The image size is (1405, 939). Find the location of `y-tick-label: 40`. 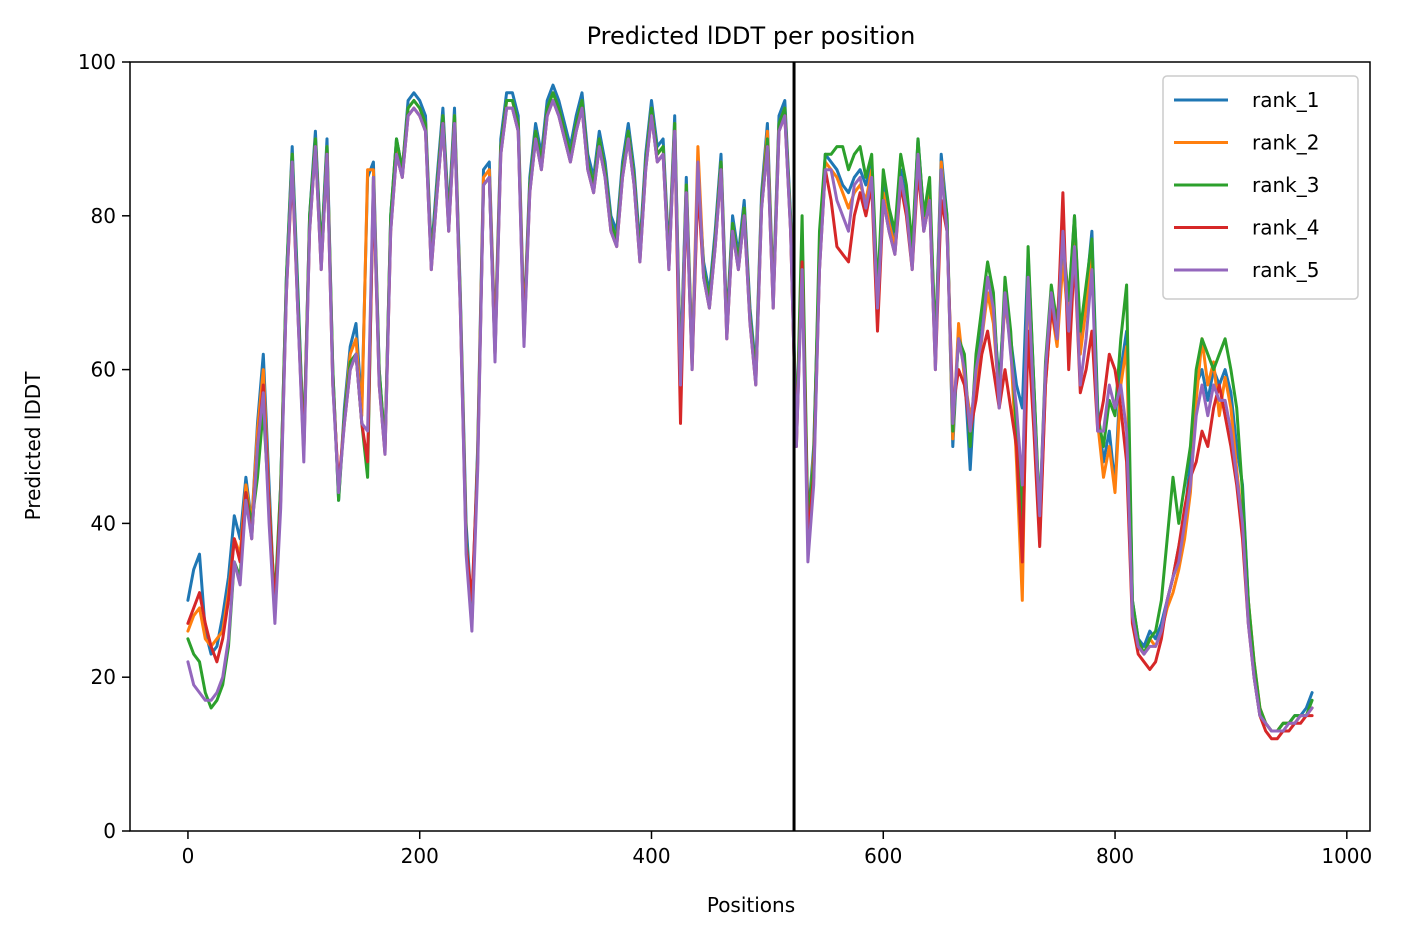

y-tick-label: 40 is located at coordinates (103, 523).